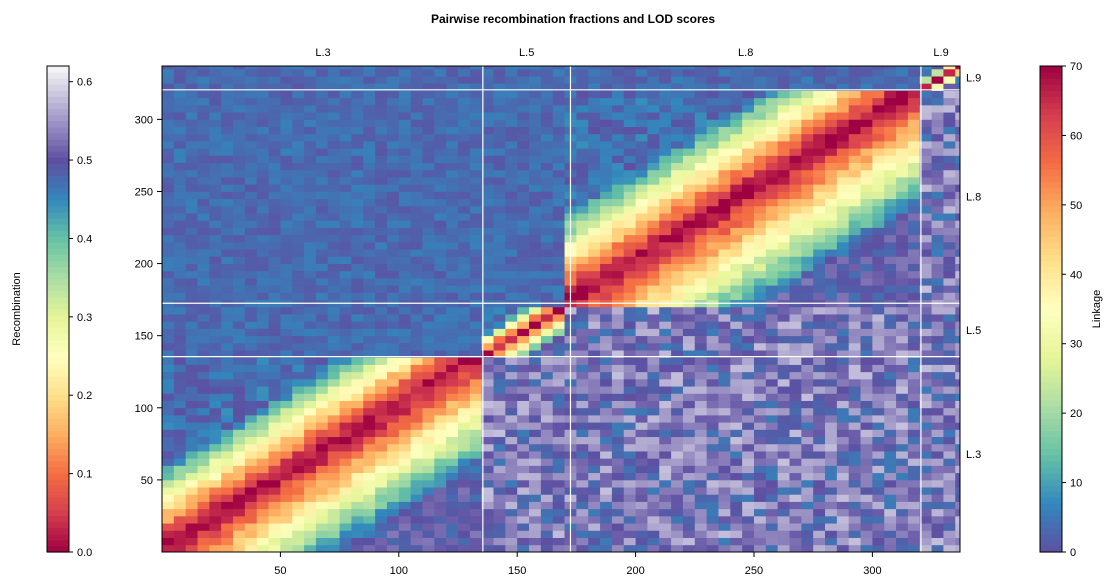 This screenshot has width=1107, height=579. Describe the element at coordinates (745, 53) in the screenshot. I see `group-label-top: L.8` at that location.